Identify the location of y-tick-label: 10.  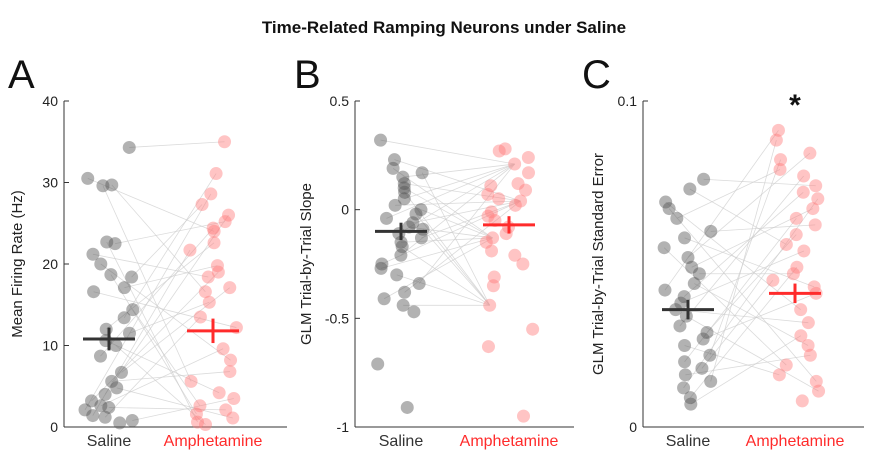
(50, 346).